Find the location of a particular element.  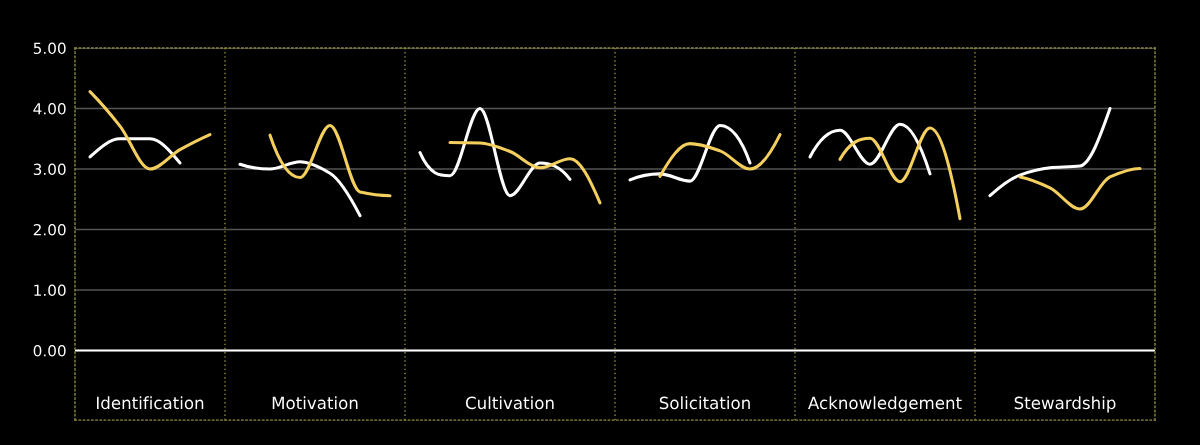

annotation: Solicitation is located at coordinates (704, 403).